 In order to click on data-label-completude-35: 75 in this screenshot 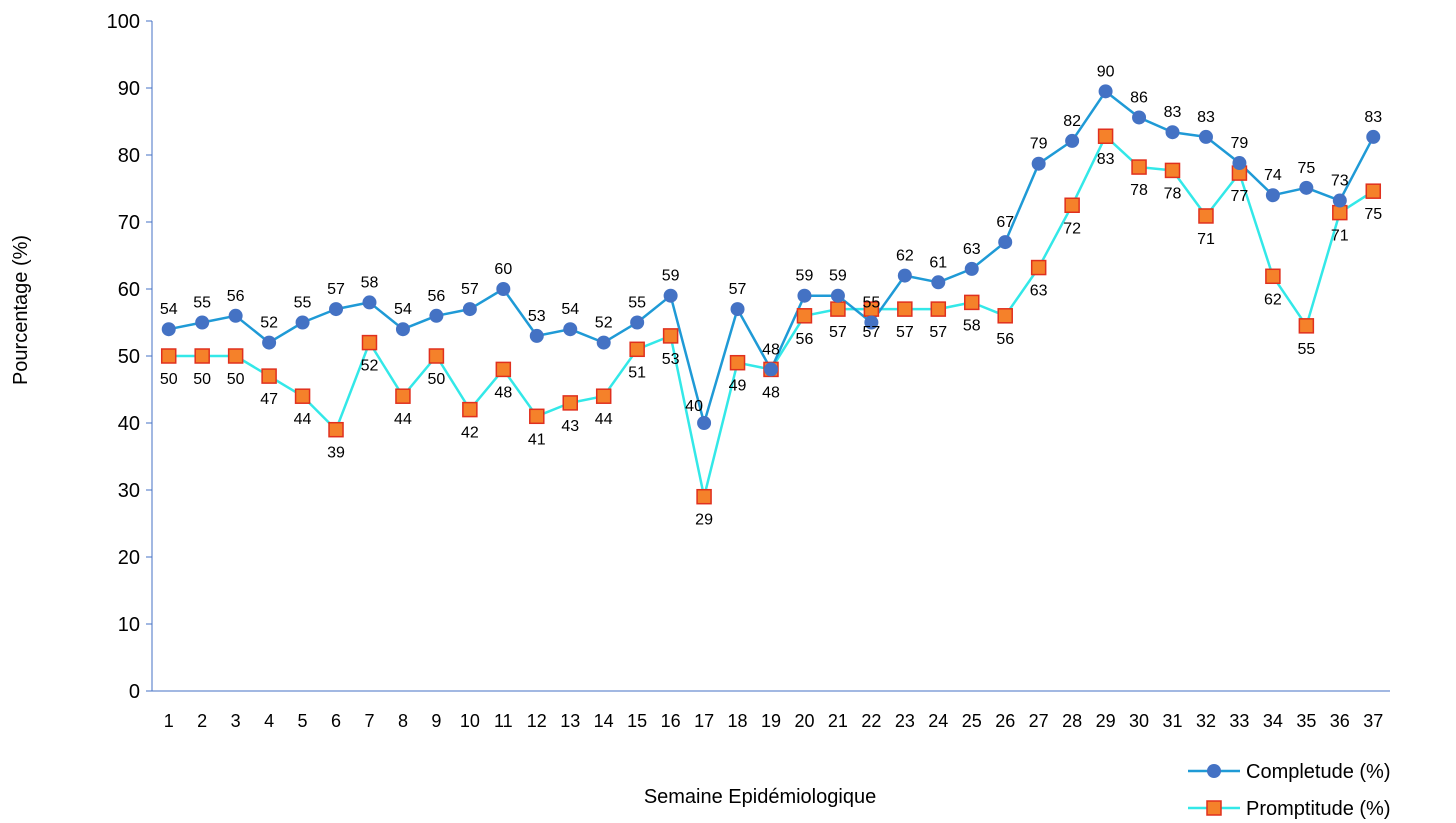, I will do `click(1306, 168)`.